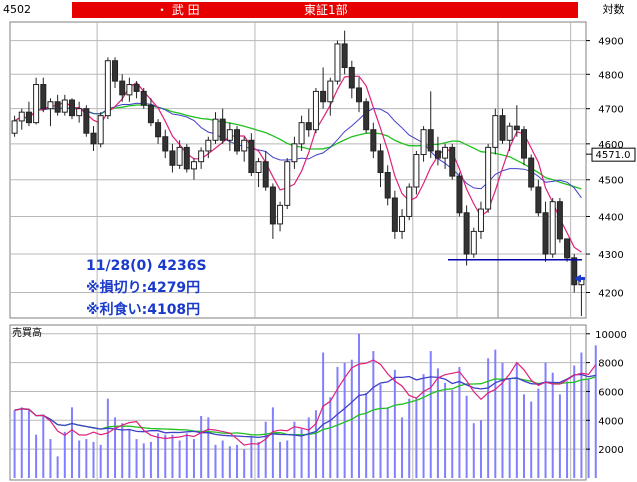 This screenshot has height=482, width=637. Describe the element at coordinates (610, 293) in the screenshot. I see `price-tick-label: 4200` at that location.